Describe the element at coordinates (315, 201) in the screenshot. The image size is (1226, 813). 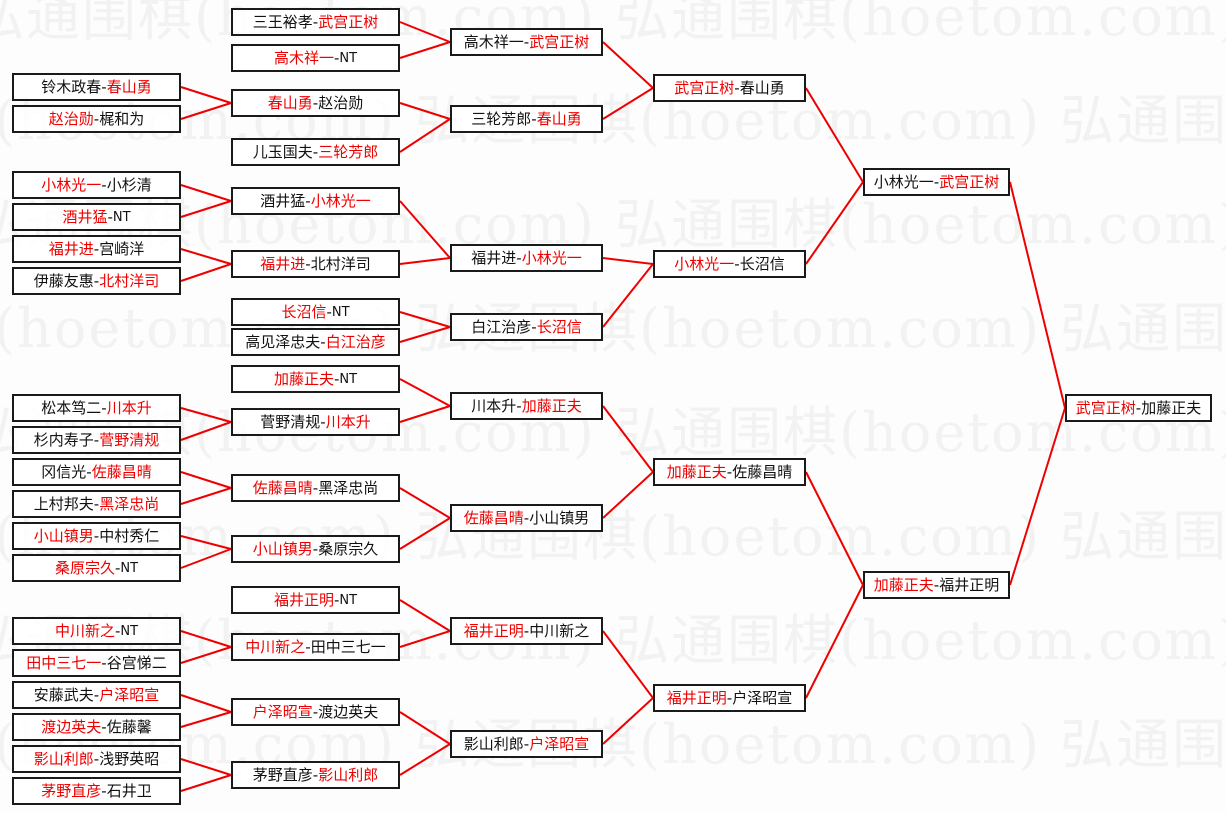
I see `match-box: 酒井猛 - 小林光一` at that location.